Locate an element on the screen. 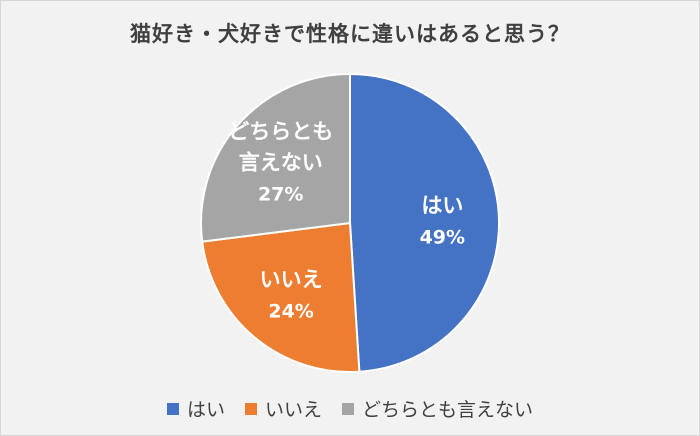  slice-label-neither: どちらとも言えない 27% is located at coordinates (280, 163).